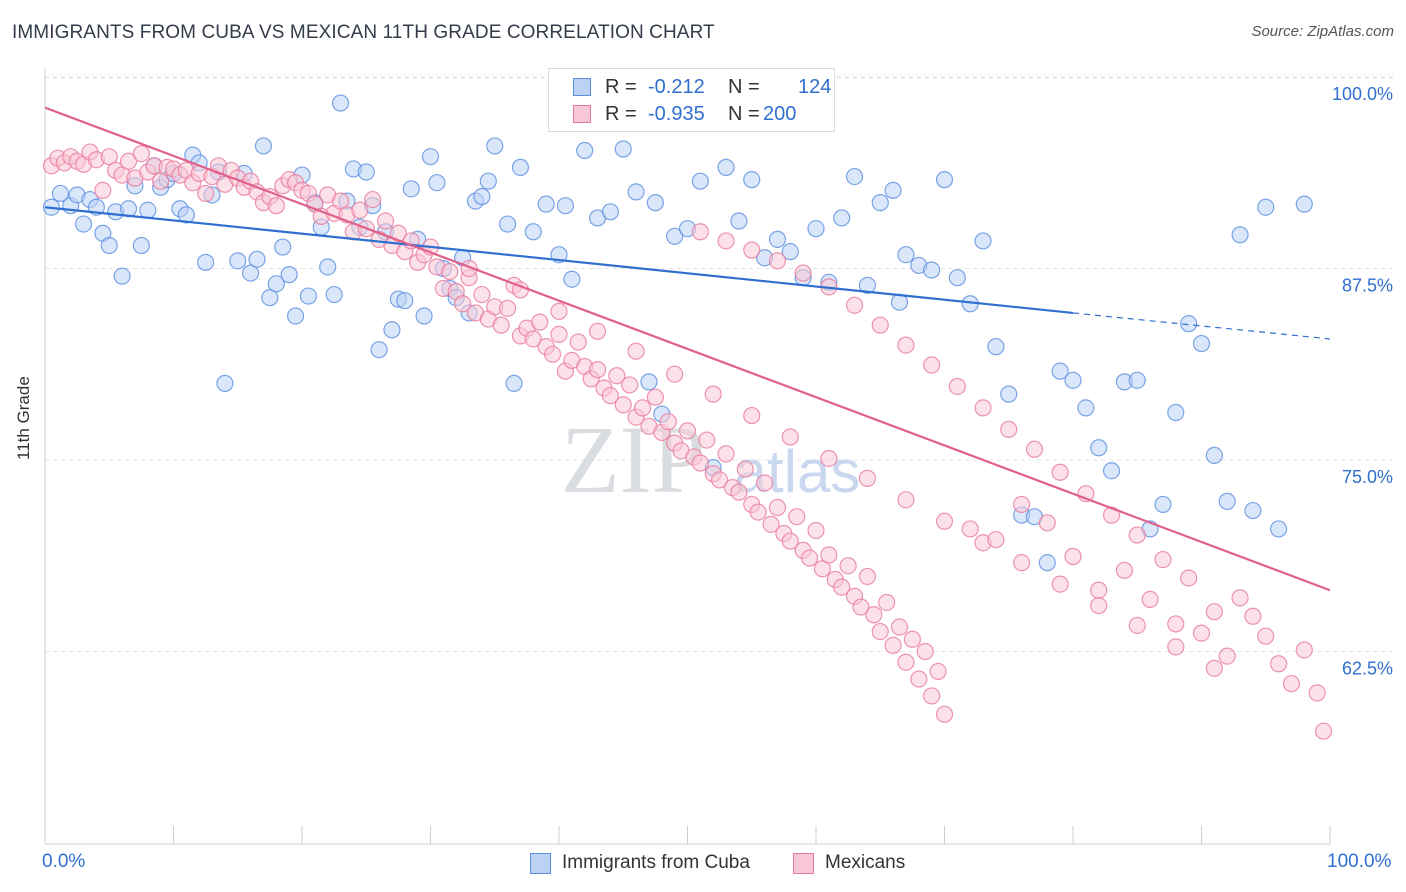 The width and height of the screenshot is (1406, 892). I want to click on legend-r-value-cuba: -0.212, so click(676, 87).